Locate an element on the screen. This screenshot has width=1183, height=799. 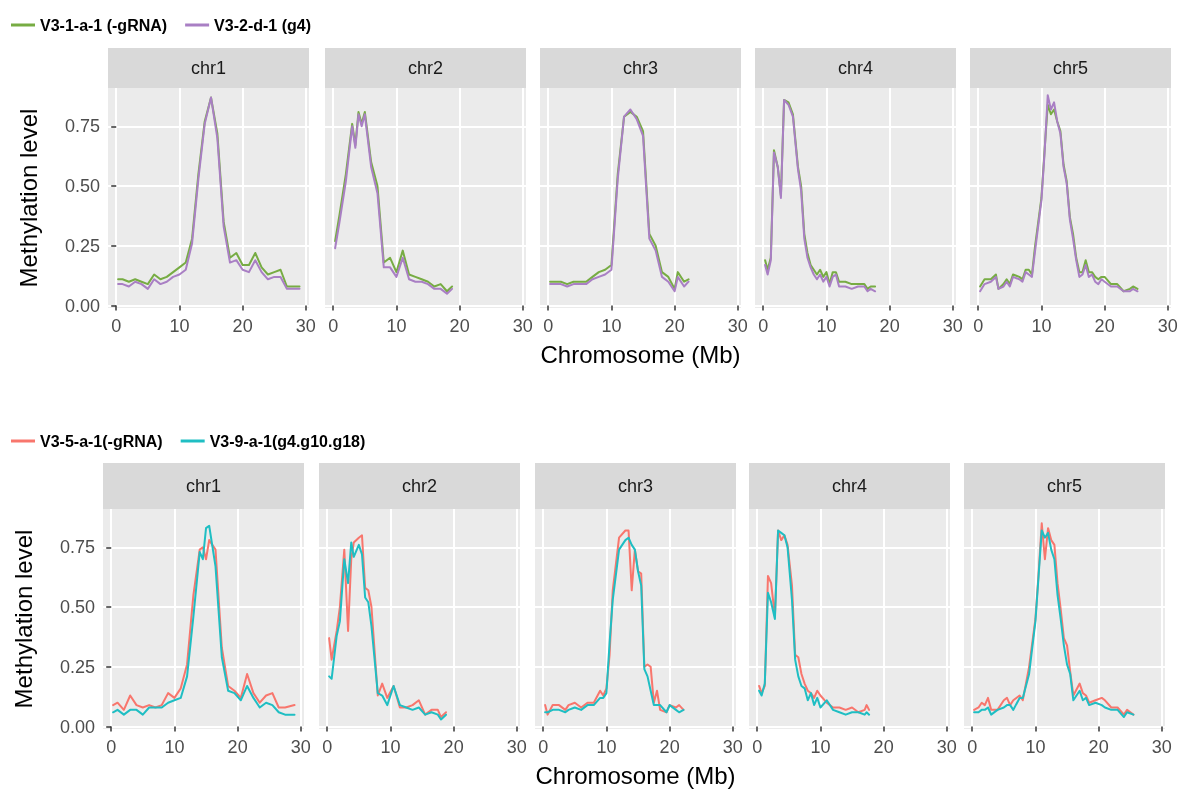
legend-label: V3-2-d-1 (g4) is located at coordinates (263, 25).